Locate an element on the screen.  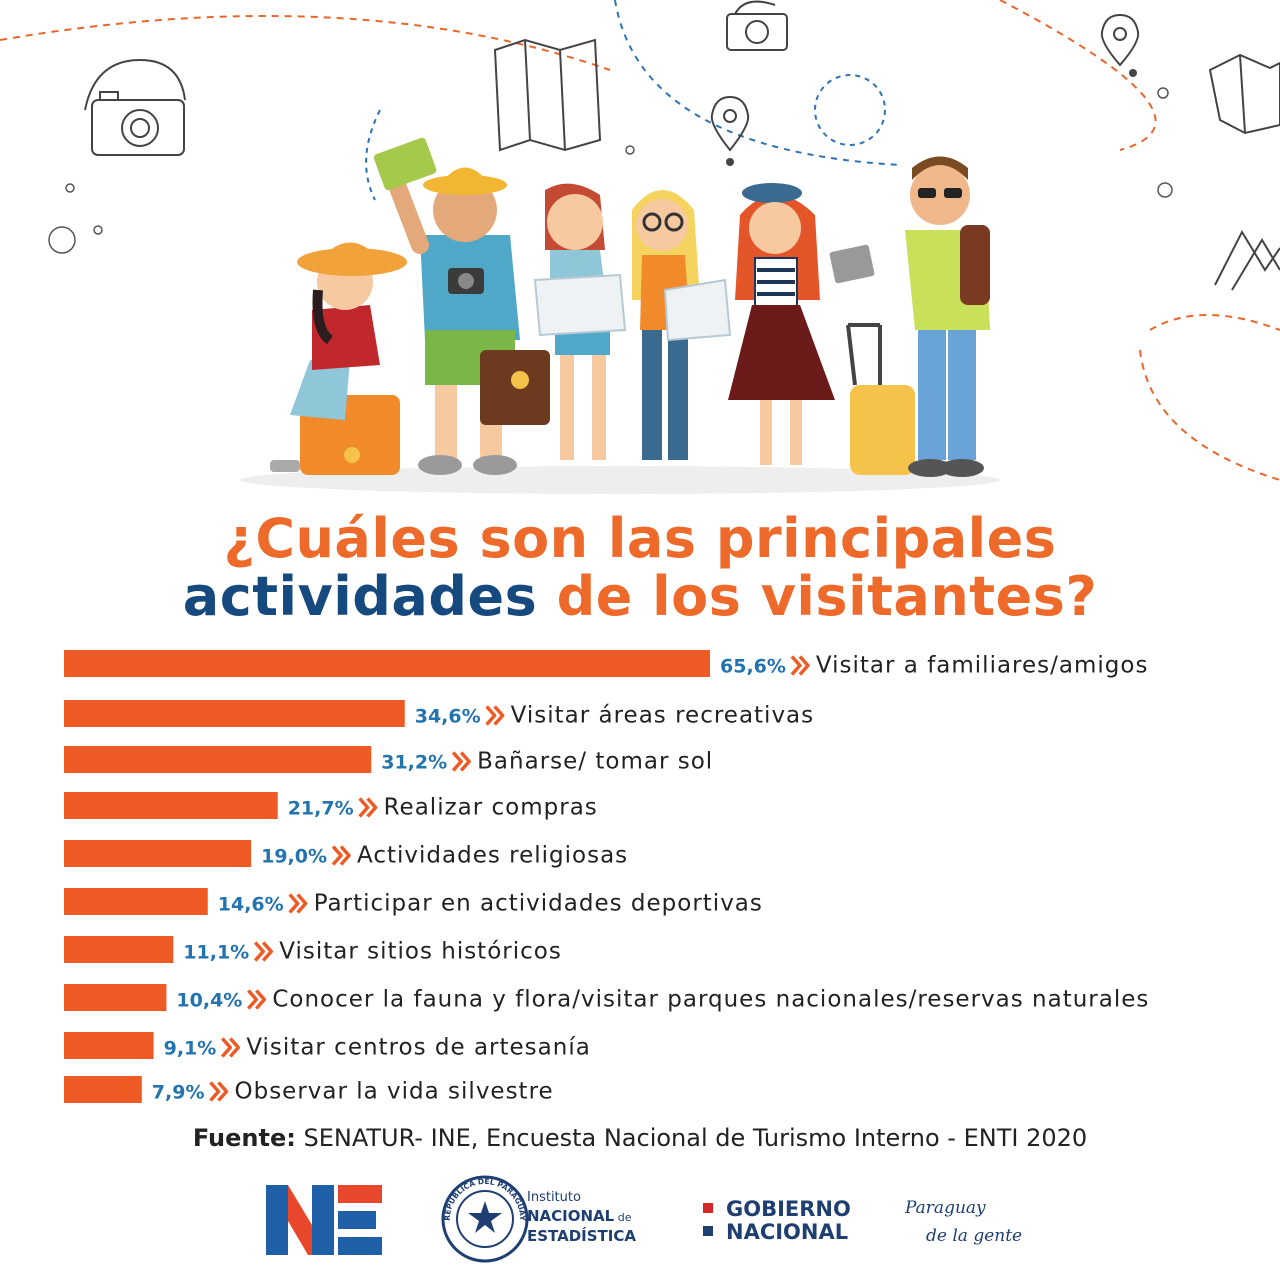
dashed-circle is located at coordinates (850, 110).